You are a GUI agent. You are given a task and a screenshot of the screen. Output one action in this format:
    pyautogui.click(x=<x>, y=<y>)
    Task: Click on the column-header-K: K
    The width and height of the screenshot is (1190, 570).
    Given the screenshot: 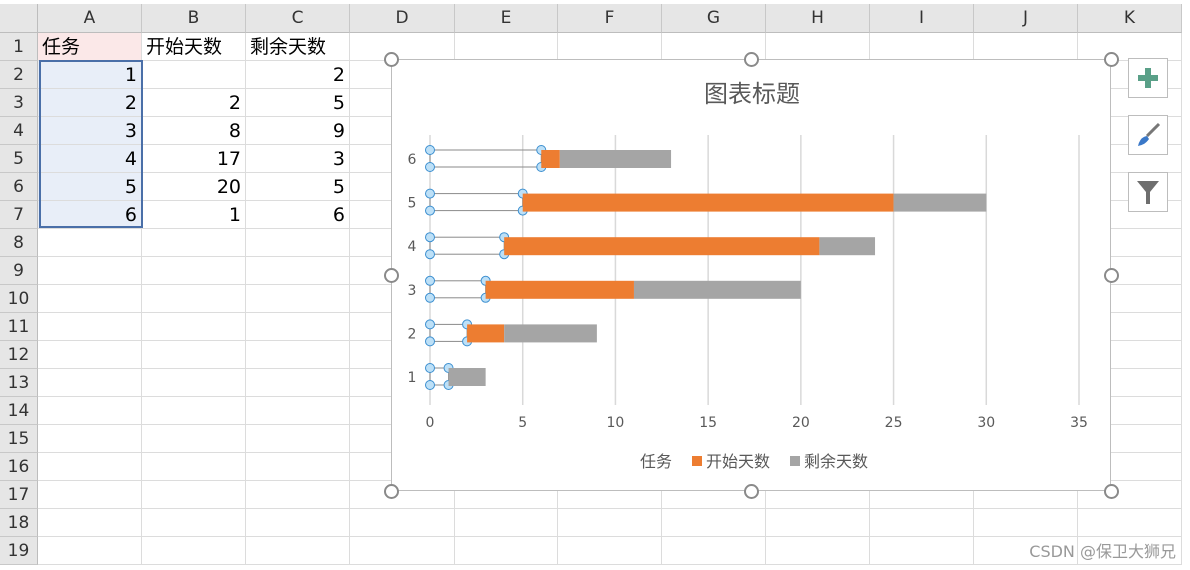 What is the action you would take?
    pyautogui.click(x=1130, y=18)
    